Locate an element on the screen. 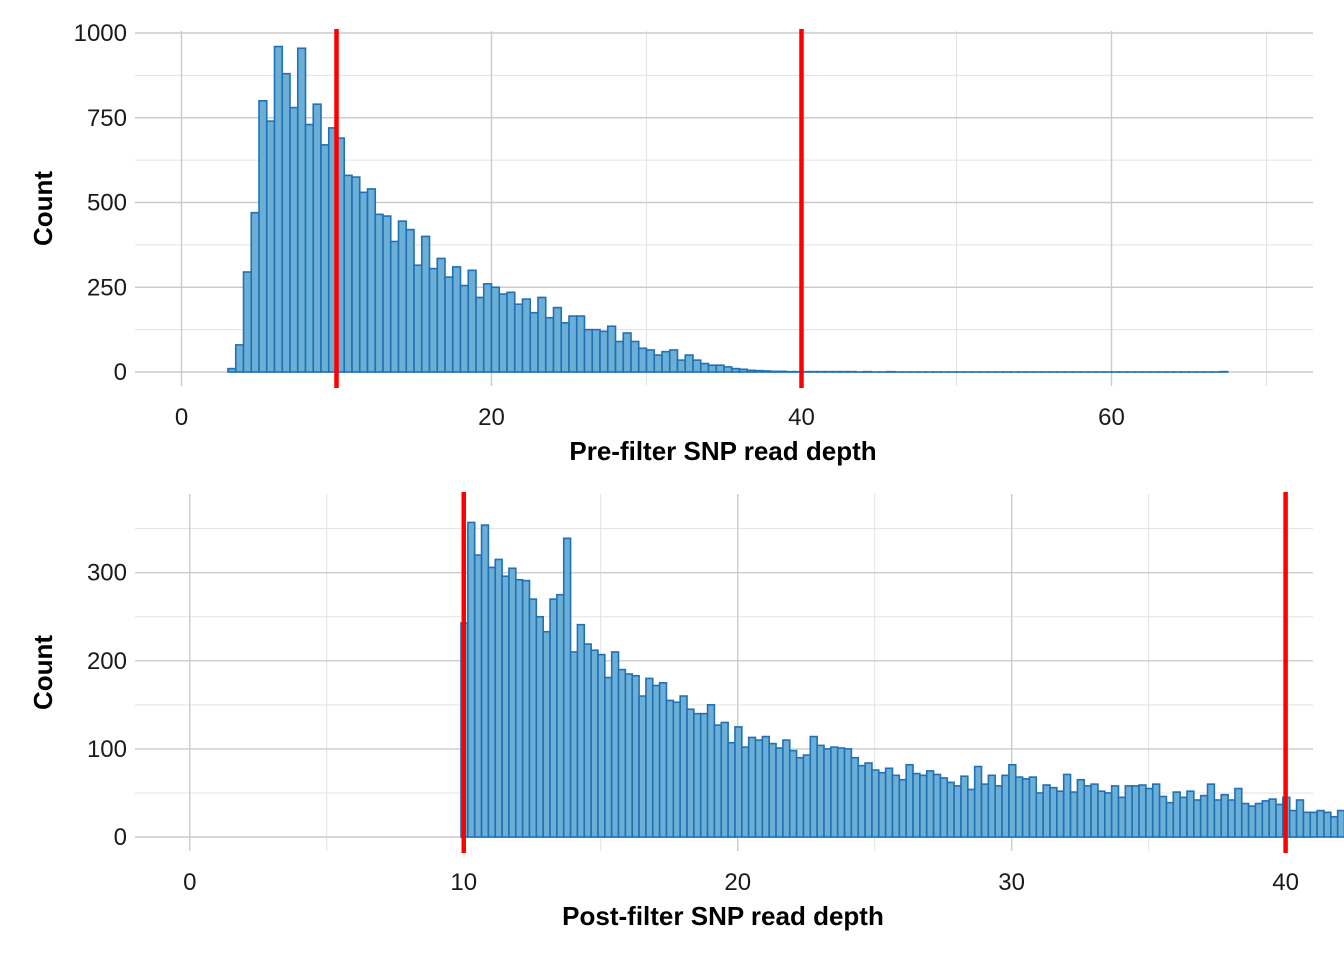  y-tick-label: 250 is located at coordinates (107, 287).